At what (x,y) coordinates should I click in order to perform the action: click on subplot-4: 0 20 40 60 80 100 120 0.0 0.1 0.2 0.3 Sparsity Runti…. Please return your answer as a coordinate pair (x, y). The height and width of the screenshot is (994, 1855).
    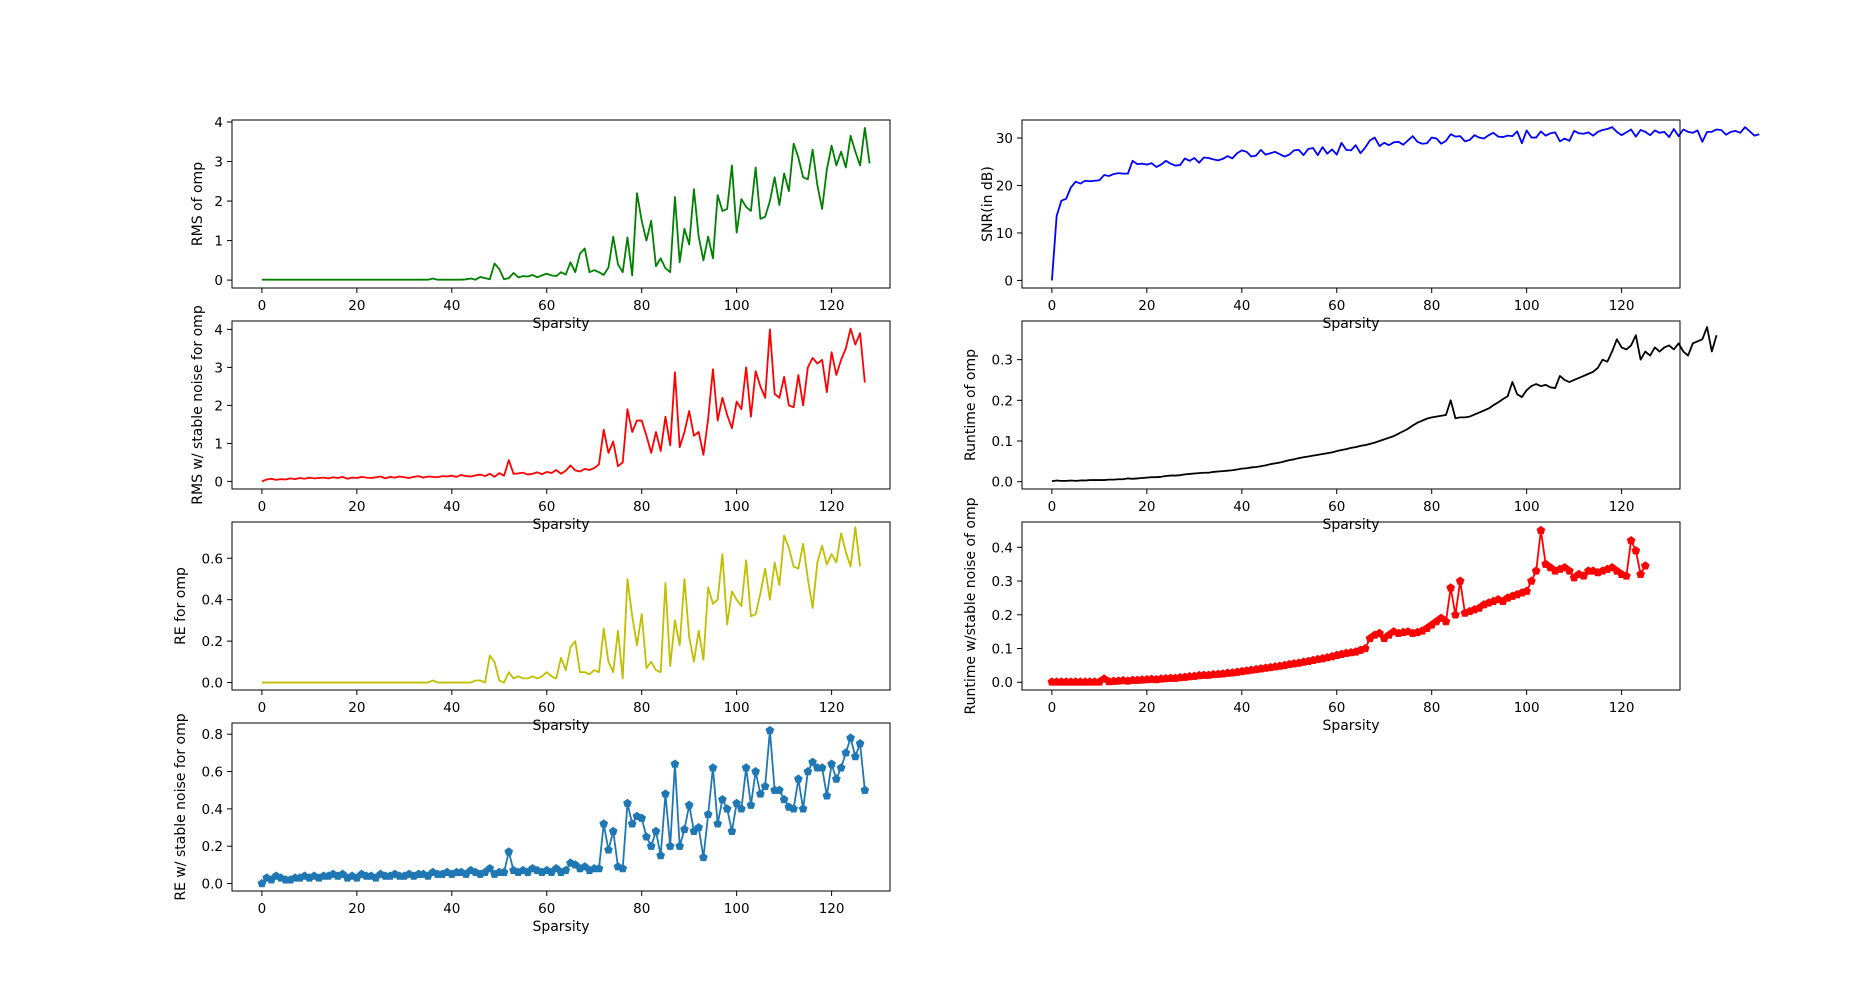
    Looking at the image, I should click on (1340, 426).